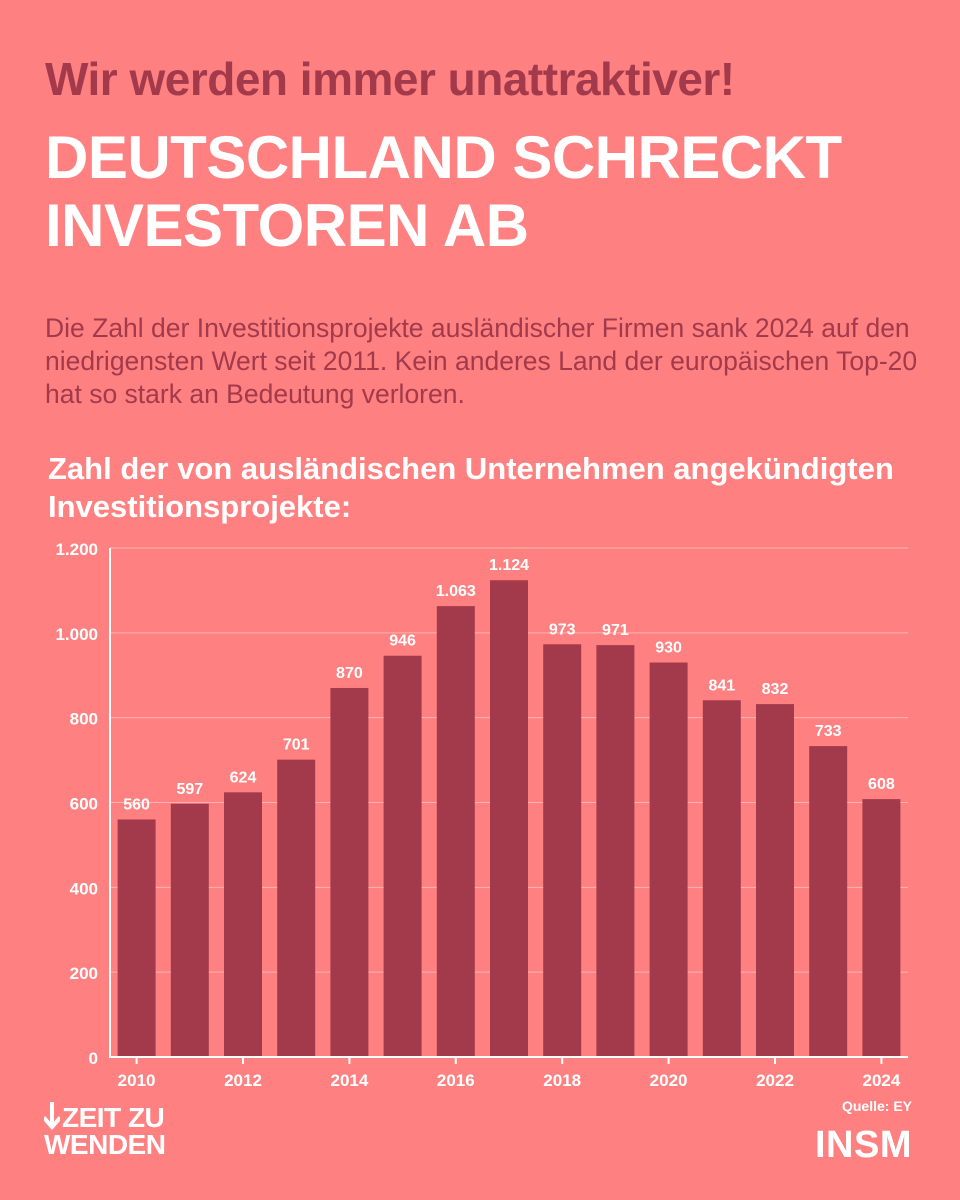 The height and width of the screenshot is (1200, 960). I want to click on bar-2022, so click(775, 880).